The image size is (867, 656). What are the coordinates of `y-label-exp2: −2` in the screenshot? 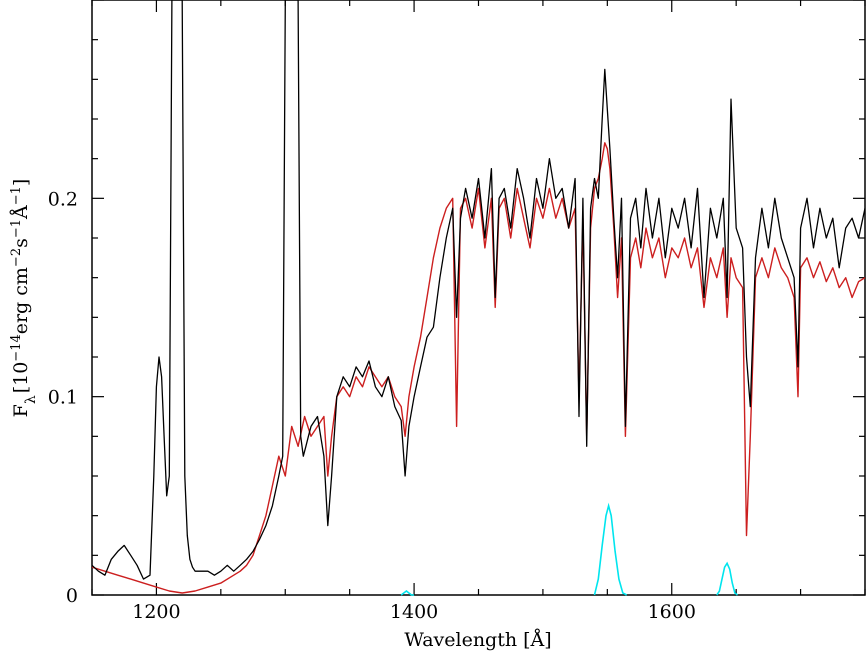 It's located at (16, 257).